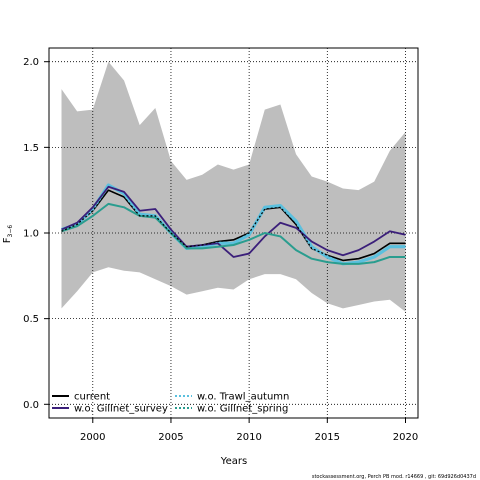 The width and height of the screenshot is (480, 480). Describe the element at coordinates (327, 437) in the screenshot. I see `x-tick-label: 2015` at that location.